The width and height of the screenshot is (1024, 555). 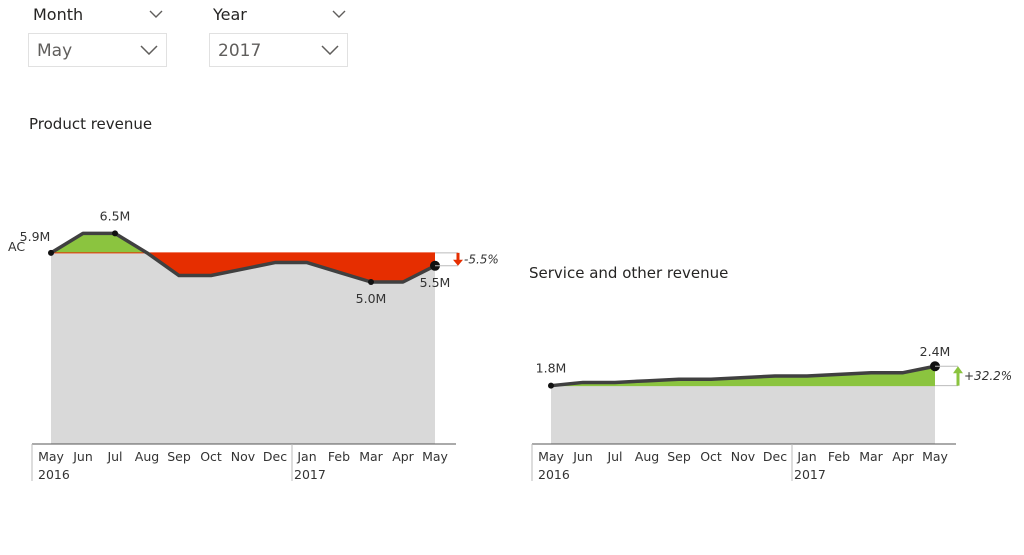 What do you see at coordinates (35, 236) in the screenshot?
I see `data-label: 5.9M` at bounding box center [35, 236].